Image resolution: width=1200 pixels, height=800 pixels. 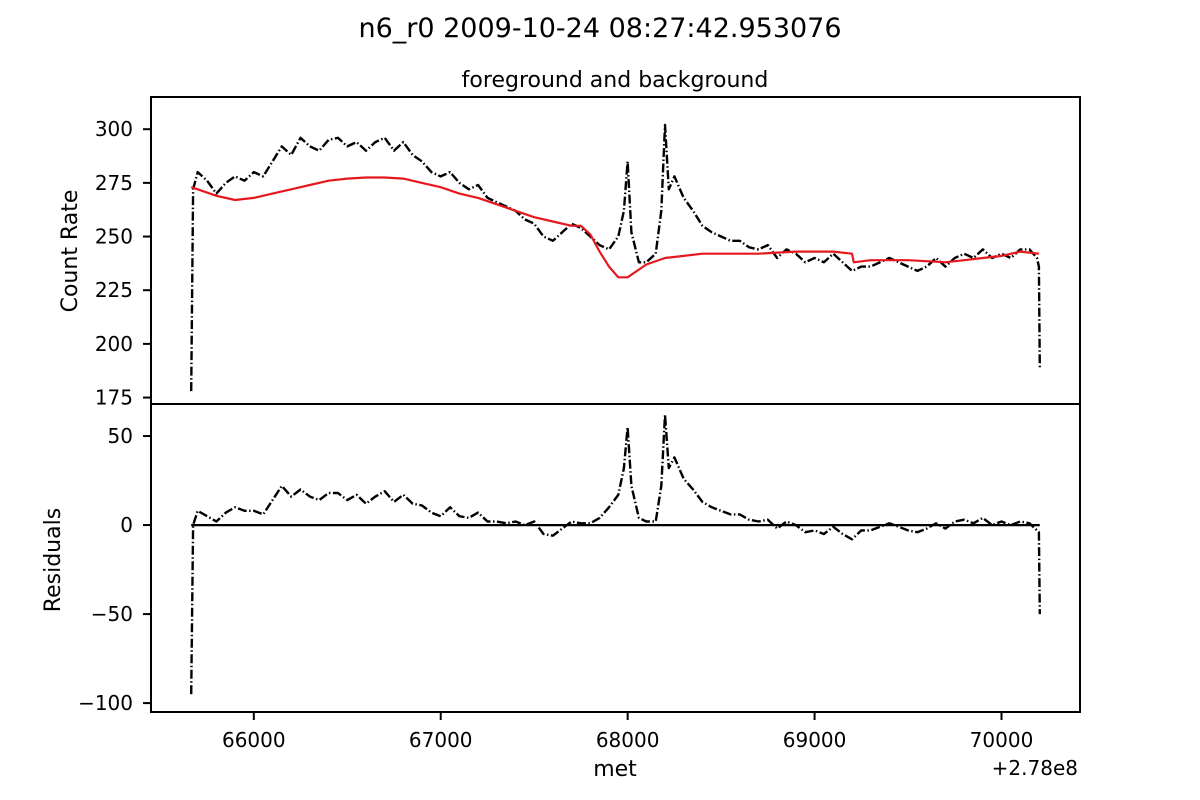 What do you see at coordinates (114, 398) in the screenshot?
I see `y-tick-label-0-0: 175` at bounding box center [114, 398].